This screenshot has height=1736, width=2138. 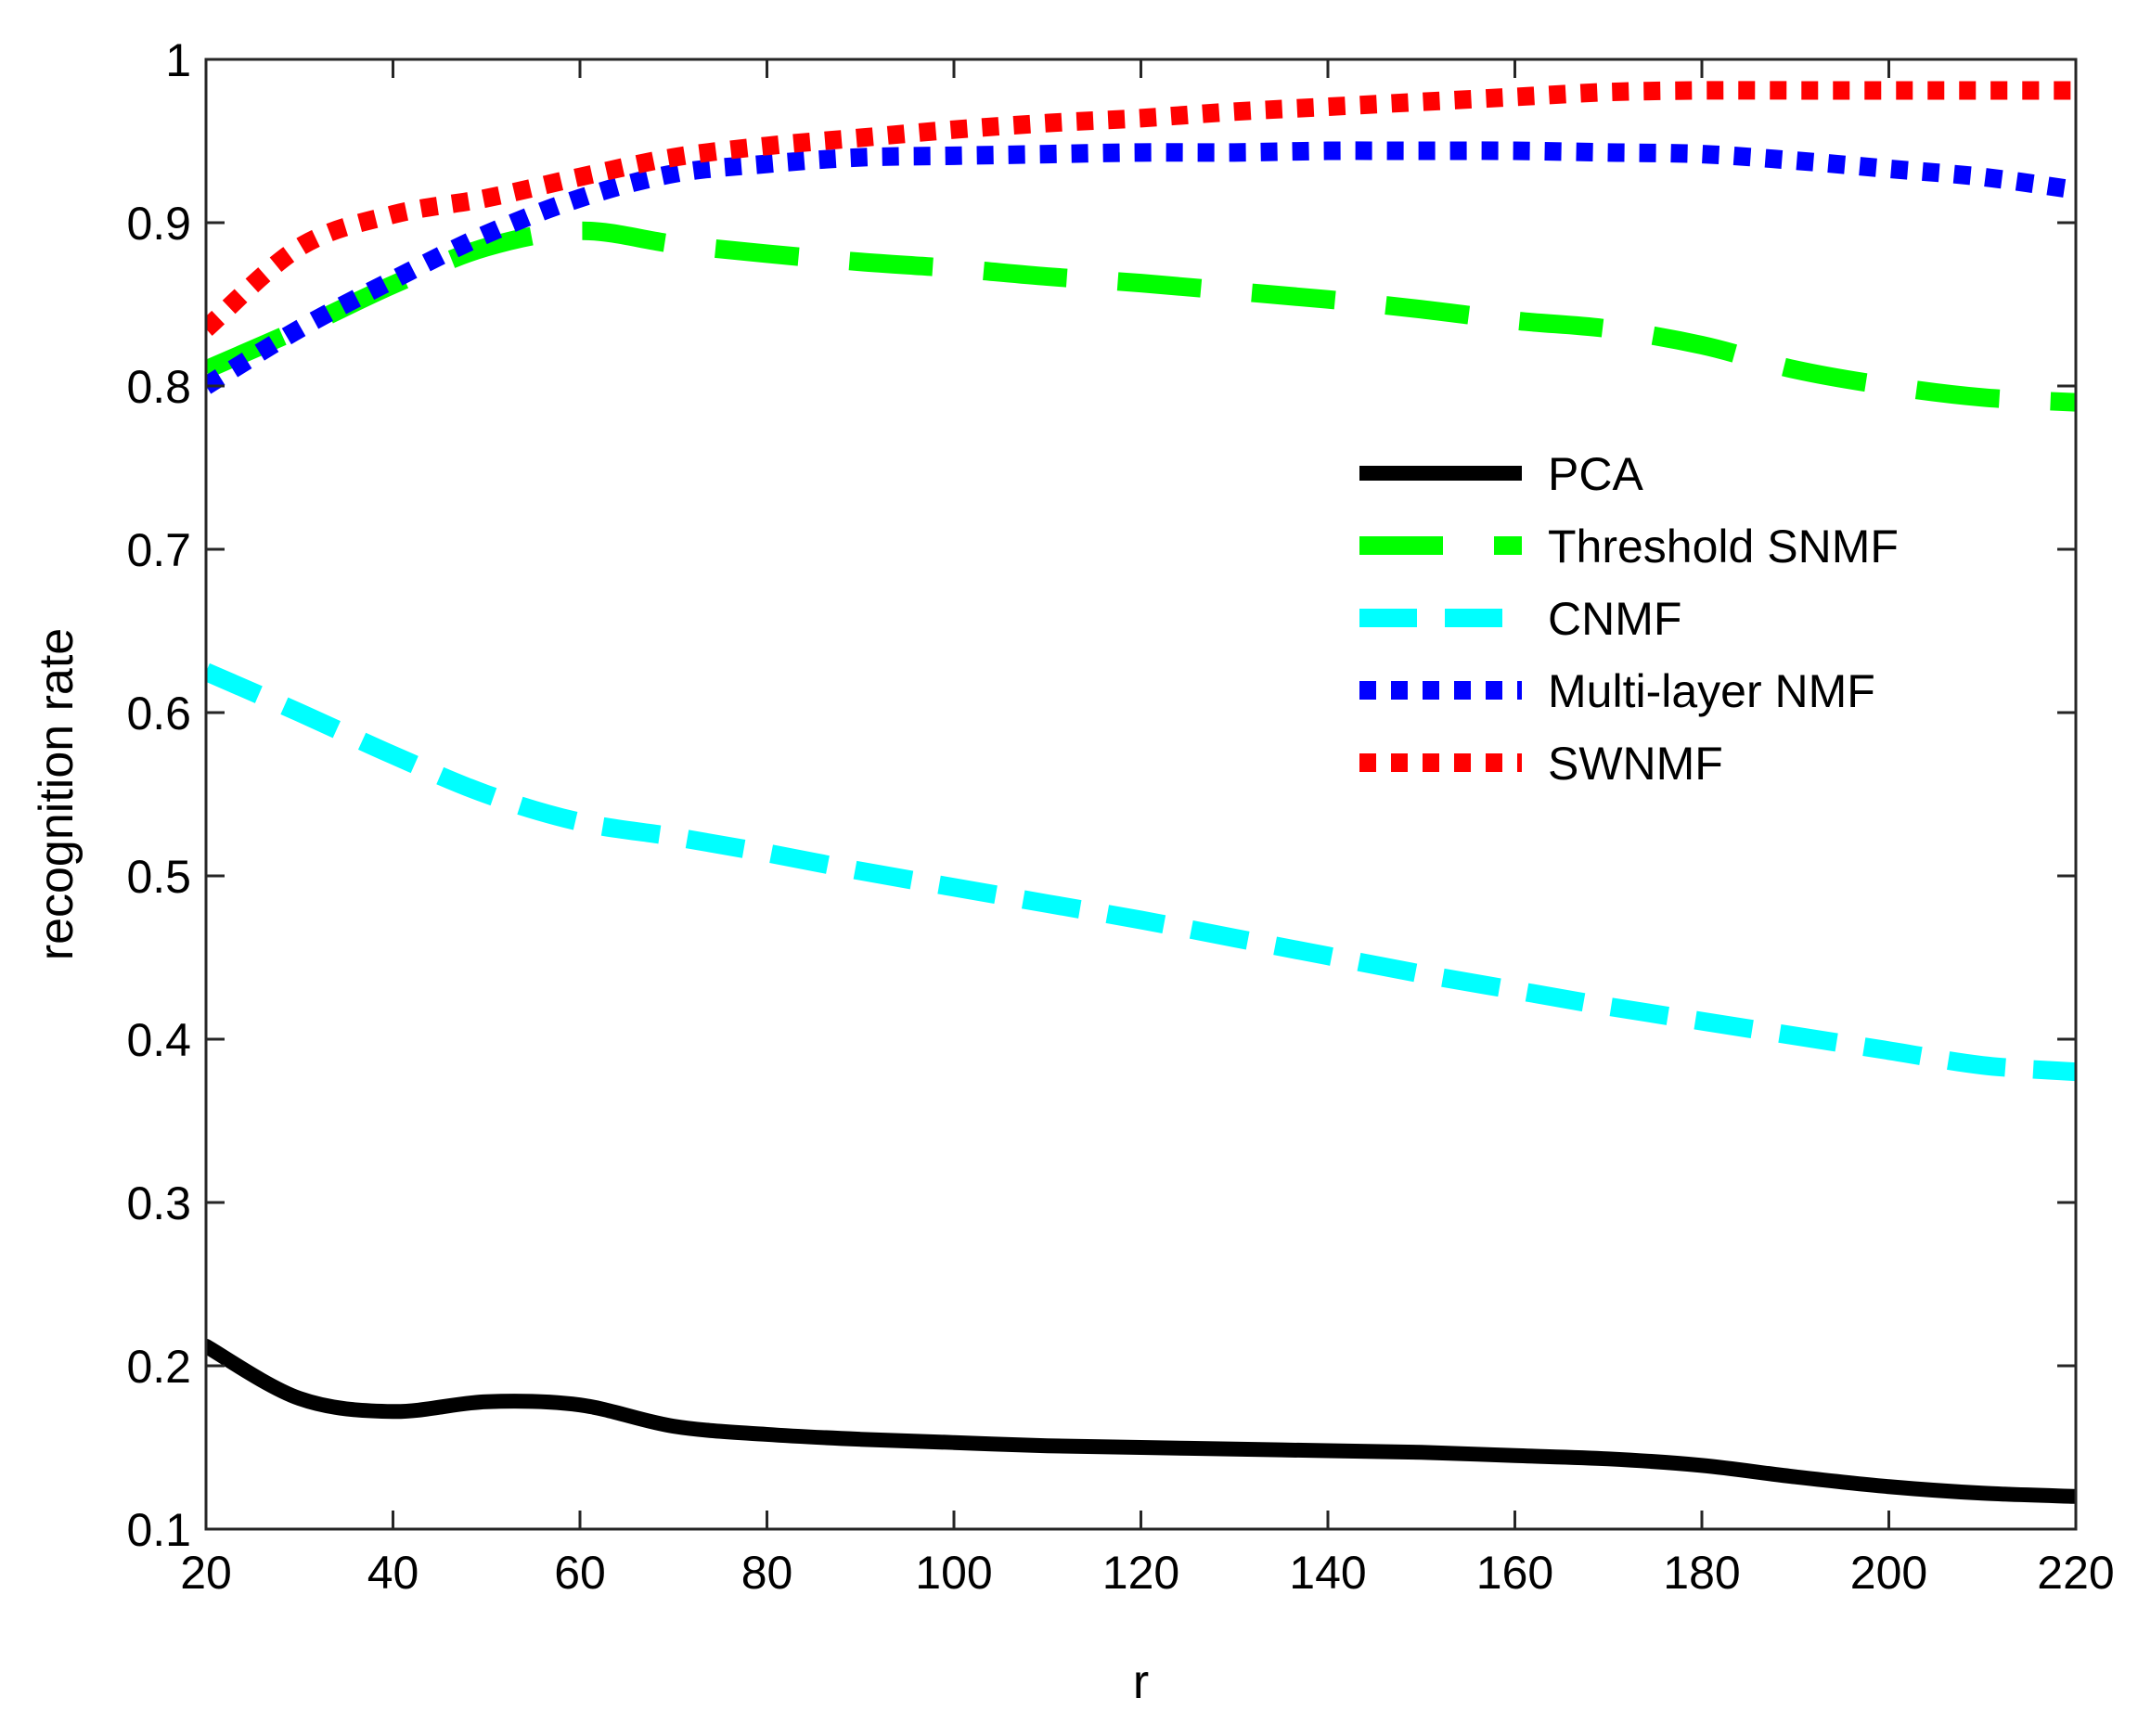 What do you see at coordinates (1614, 619) in the screenshot?
I see `legend-label: CNMF` at bounding box center [1614, 619].